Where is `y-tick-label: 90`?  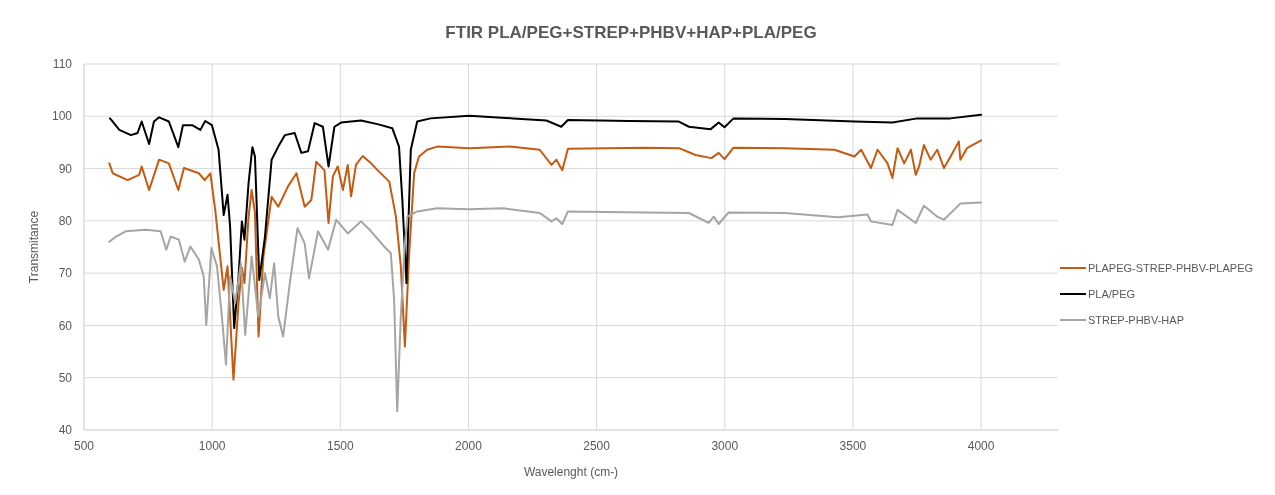 y-tick-label: 90 is located at coordinates (65, 168).